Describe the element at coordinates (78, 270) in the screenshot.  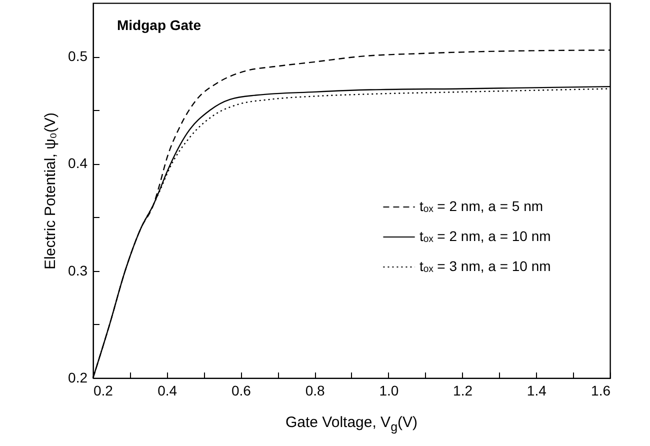
I see `y-tick-label: 0.3` at that location.